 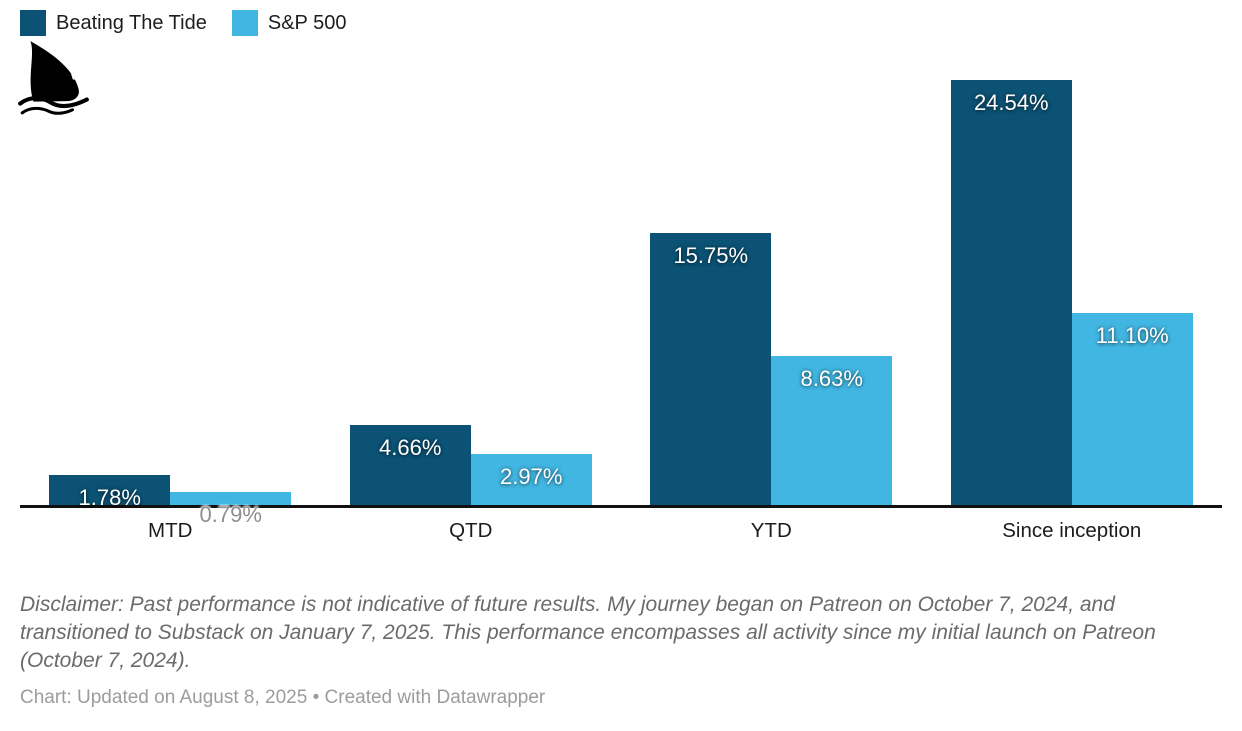 What do you see at coordinates (1132, 336) in the screenshot?
I see `bar-value-label: 11.10%` at bounding box center [1132, 336].